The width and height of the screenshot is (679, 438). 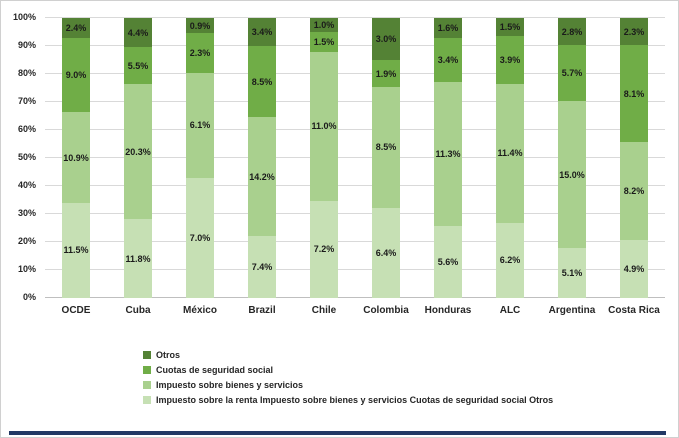 I want to click on data-label: 8.1%, so click(x=634, y=93).